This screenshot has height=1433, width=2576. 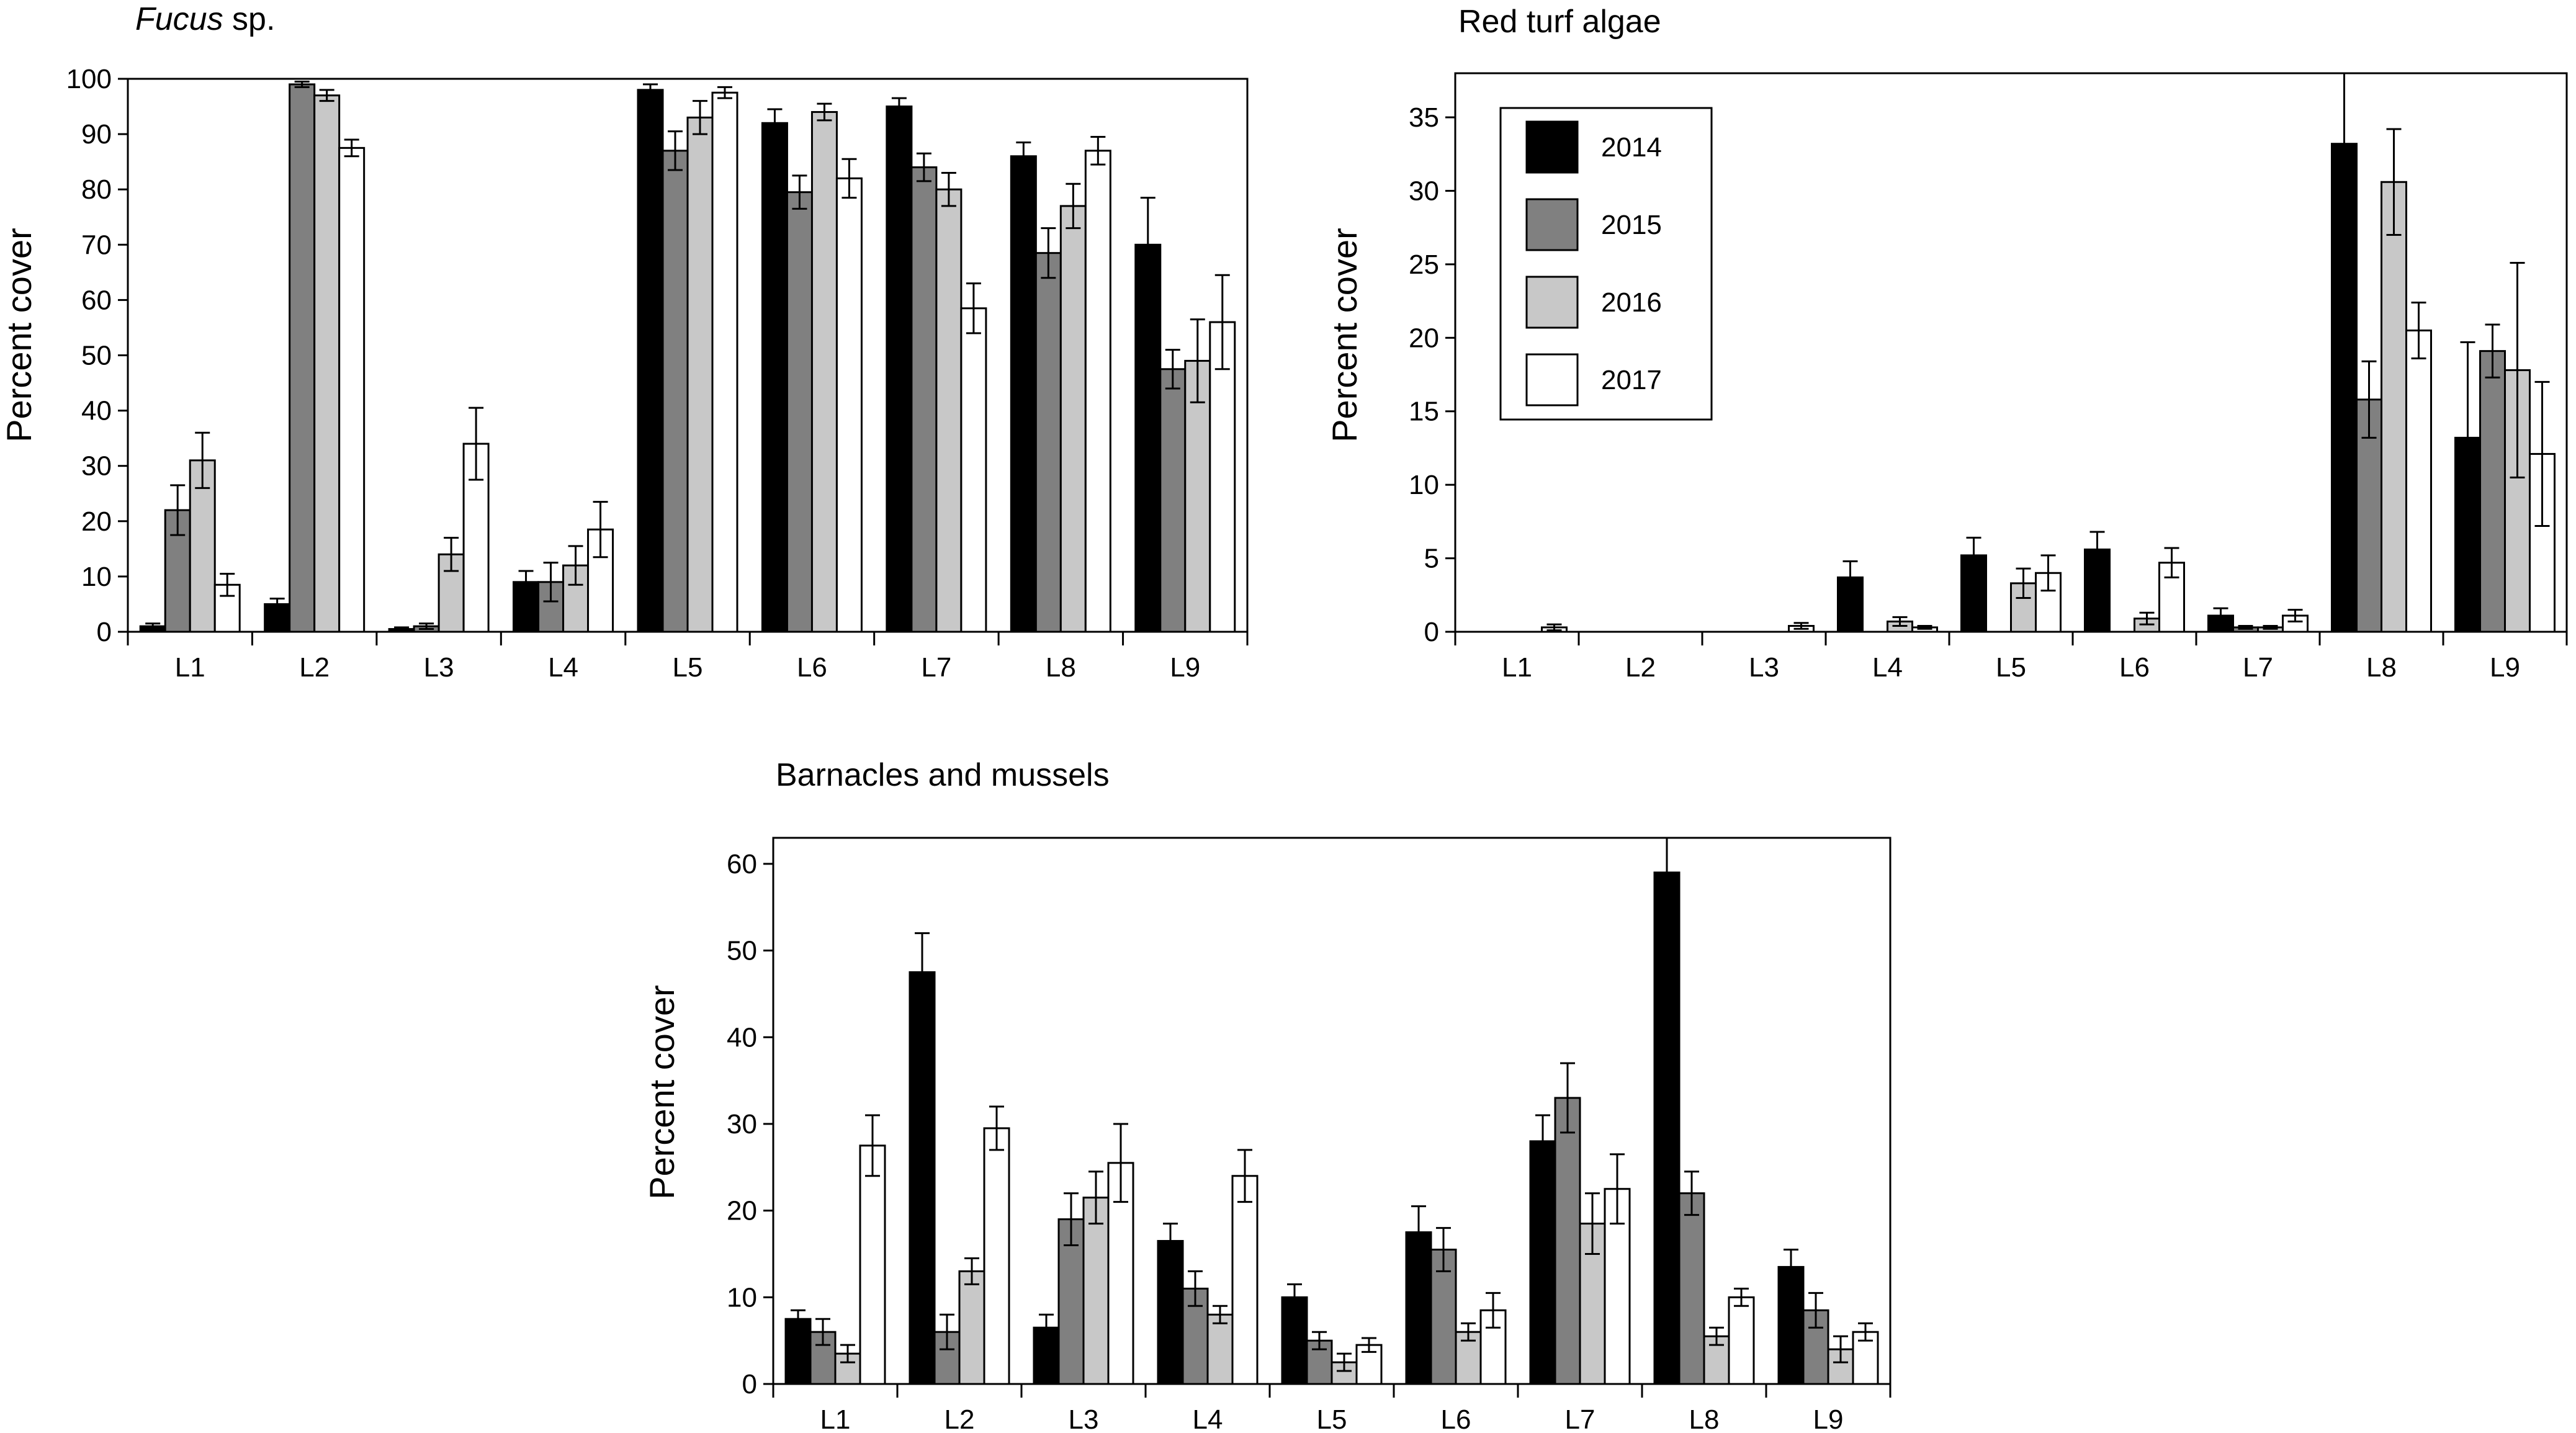 I want to click on barnacles-bar-l2-2016, so click(x=971, y=1327).